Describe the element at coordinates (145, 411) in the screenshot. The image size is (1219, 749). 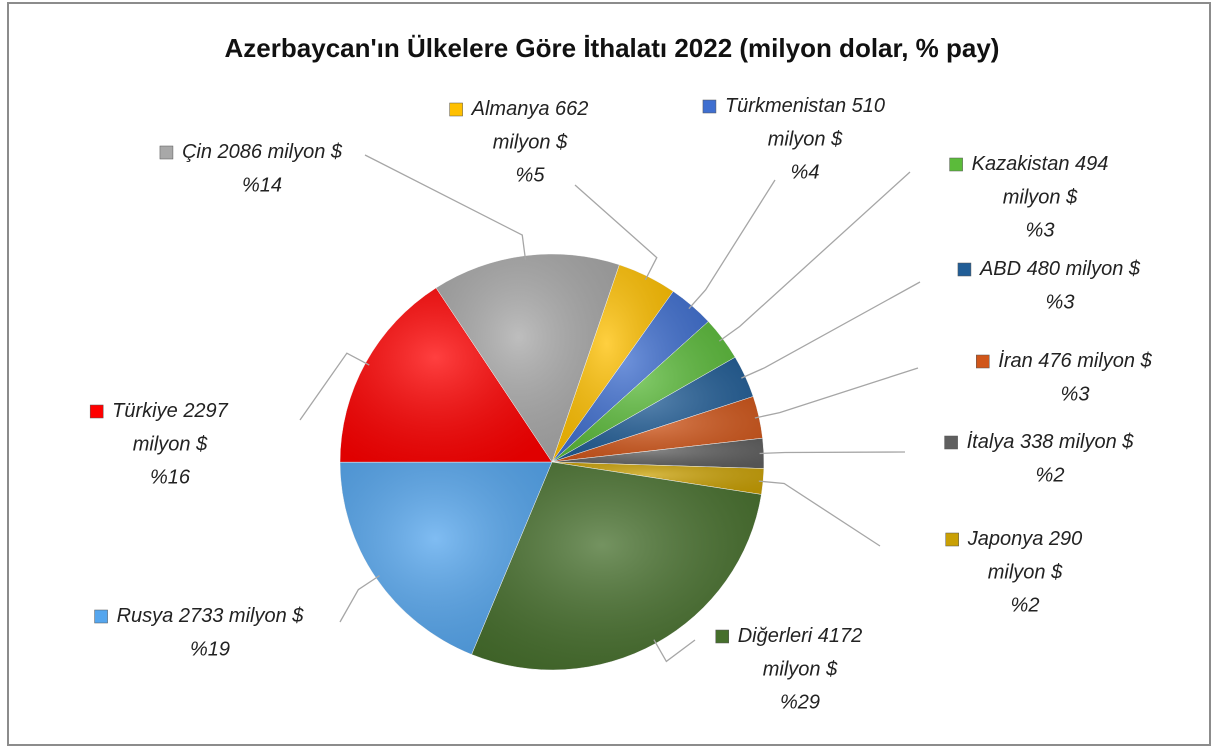
I see `category-name: Türkiye` at that location.